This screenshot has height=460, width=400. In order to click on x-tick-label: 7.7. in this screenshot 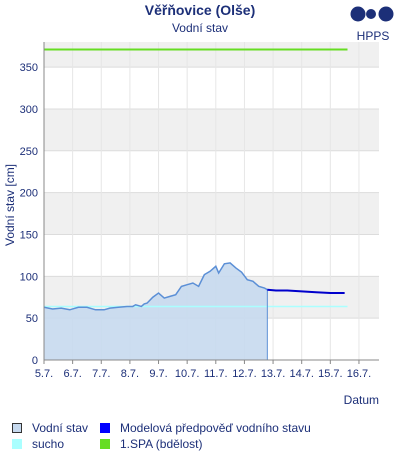, I will do `click(101, 374)`.